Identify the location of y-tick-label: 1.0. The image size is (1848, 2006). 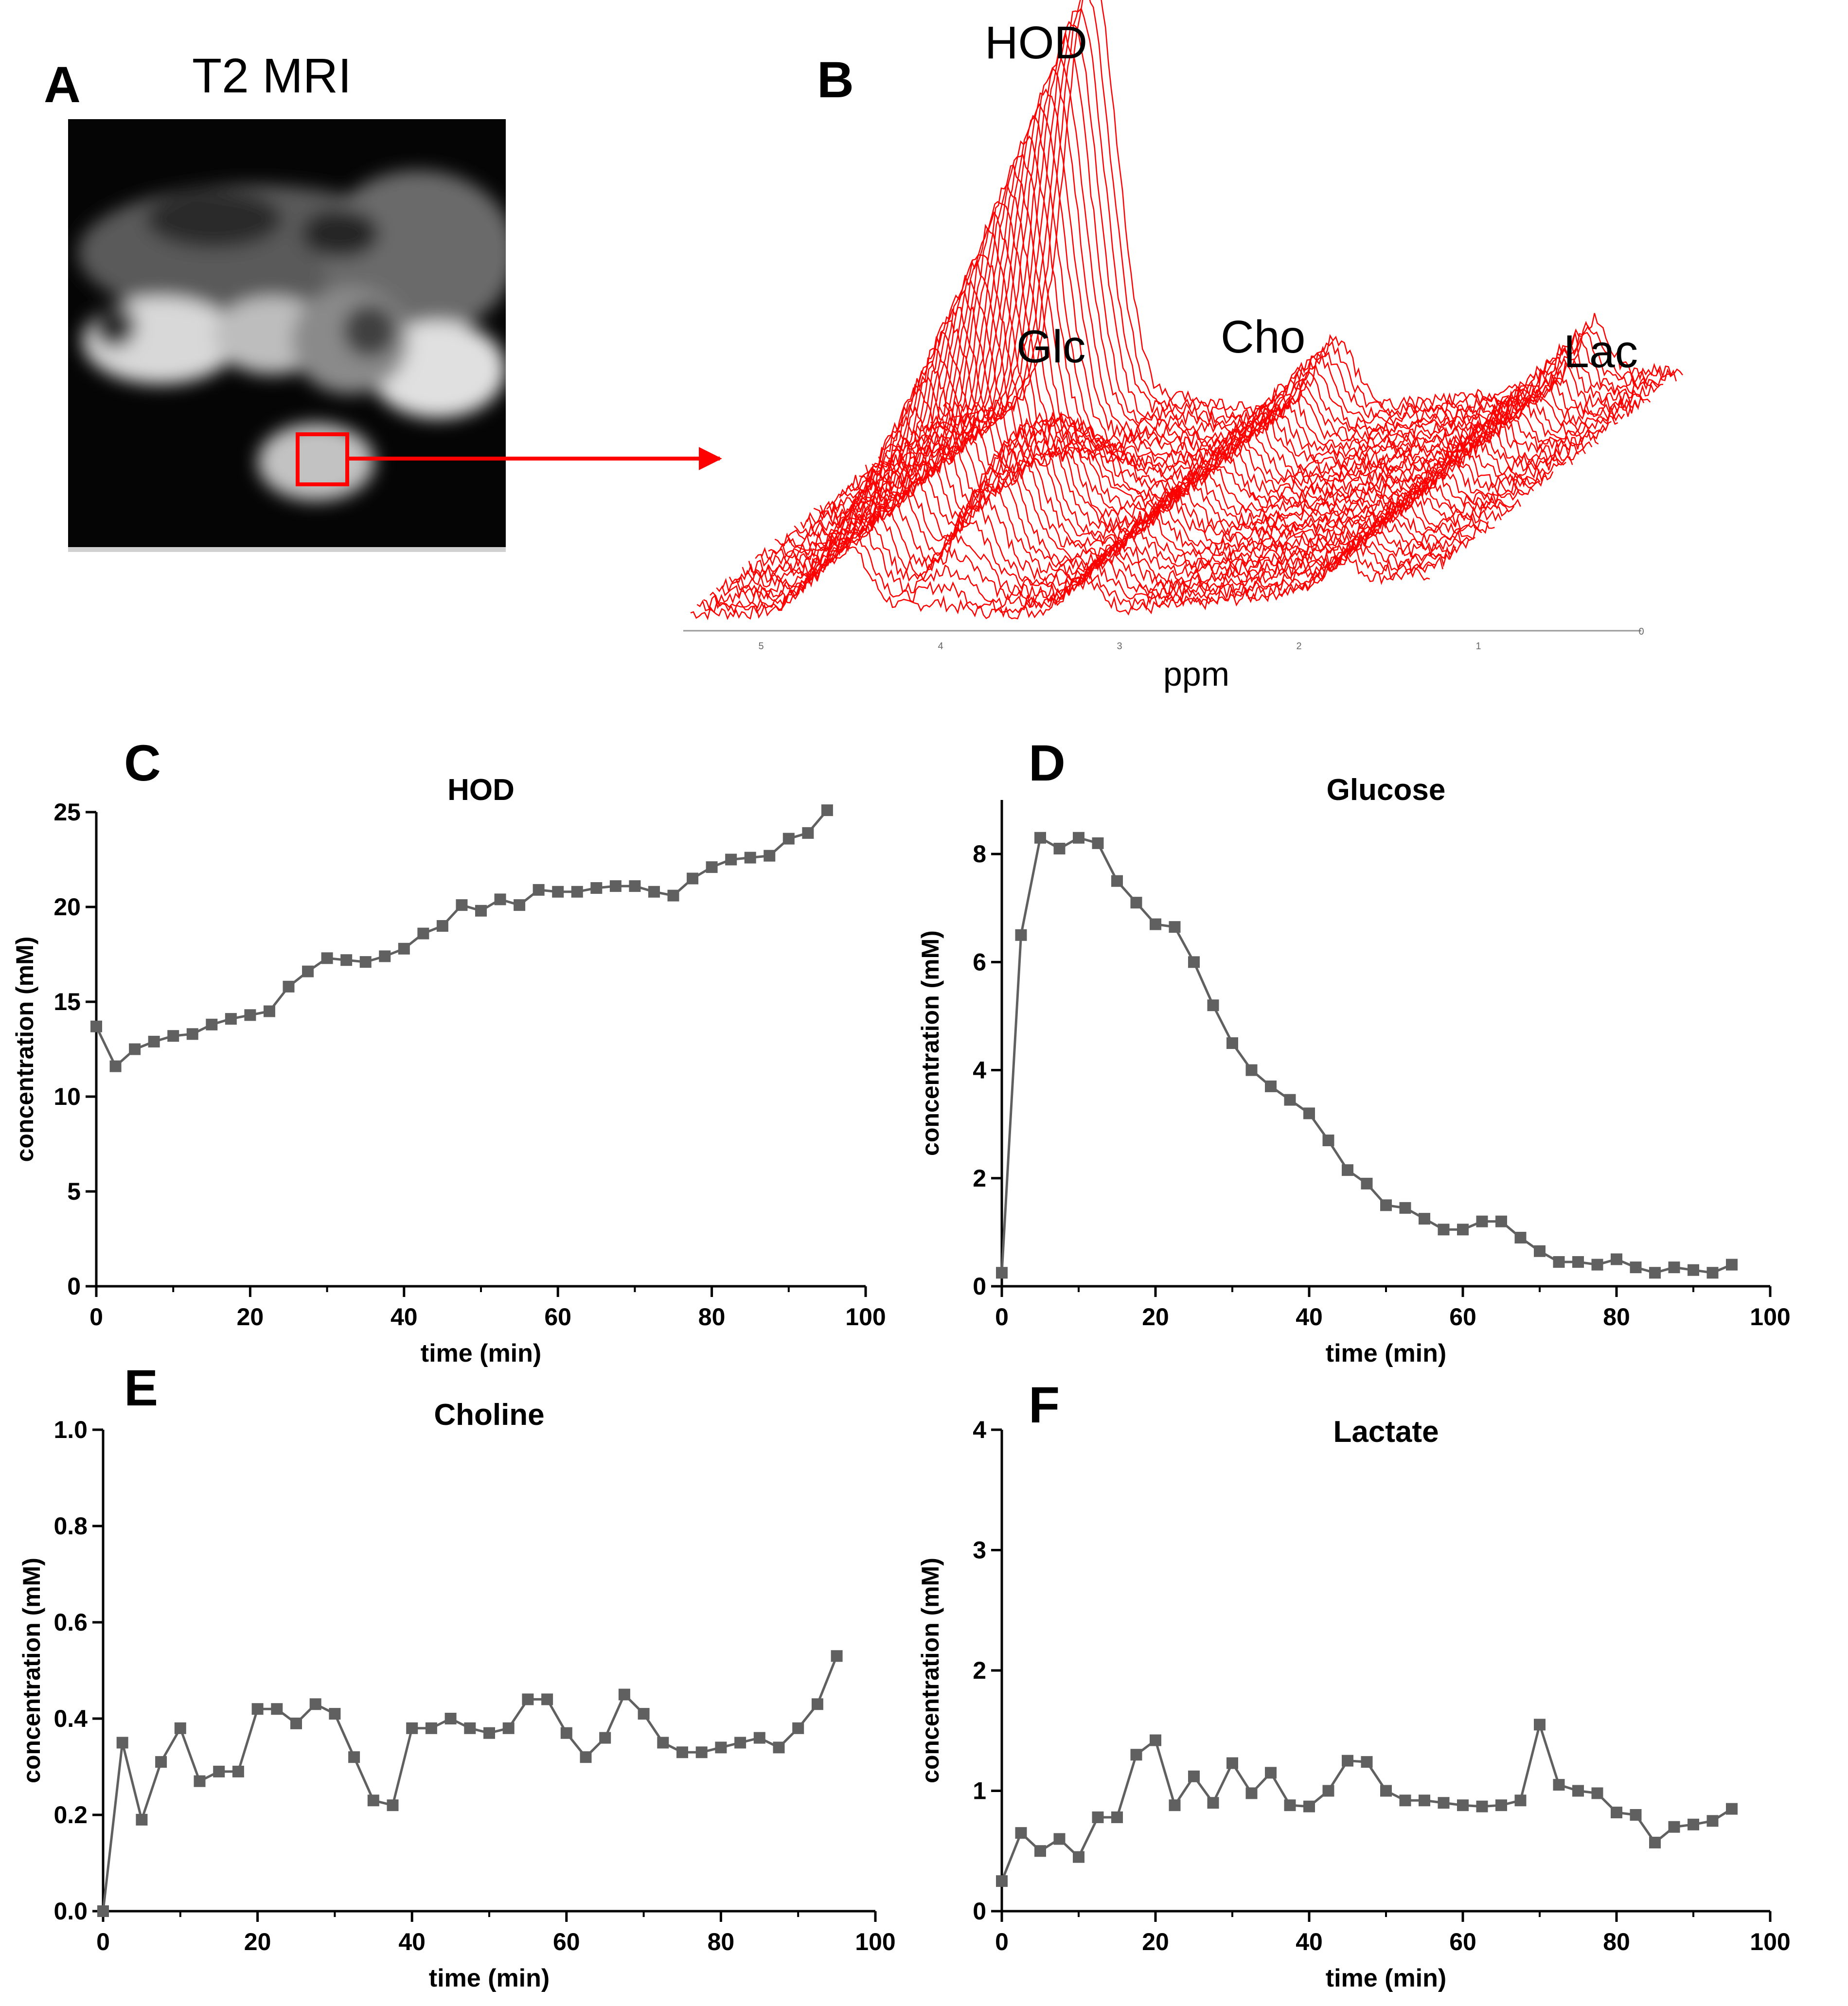
(71, 1429).